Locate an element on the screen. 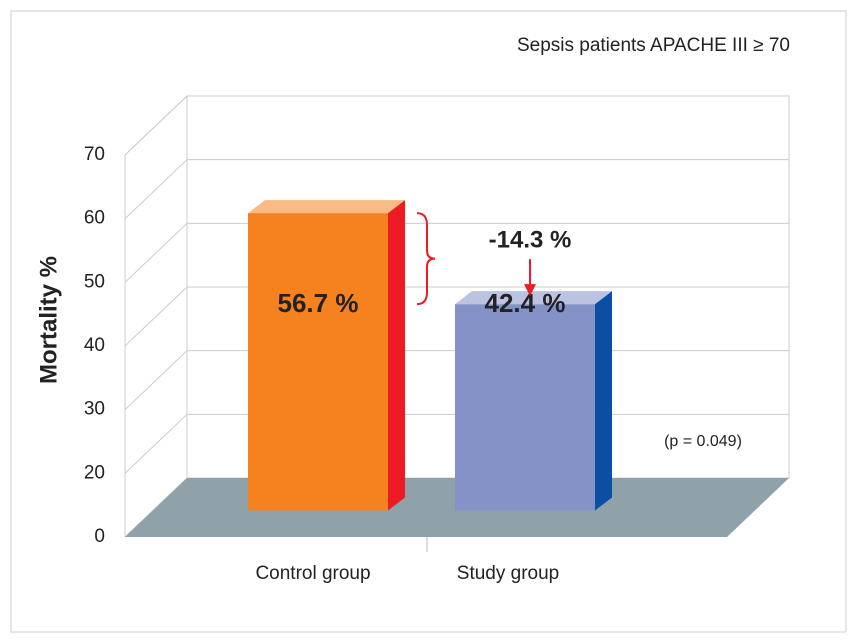 The height and width of the screenshot is (643, 853). y-tick-label: 0 is located at coordinates (99, 536).